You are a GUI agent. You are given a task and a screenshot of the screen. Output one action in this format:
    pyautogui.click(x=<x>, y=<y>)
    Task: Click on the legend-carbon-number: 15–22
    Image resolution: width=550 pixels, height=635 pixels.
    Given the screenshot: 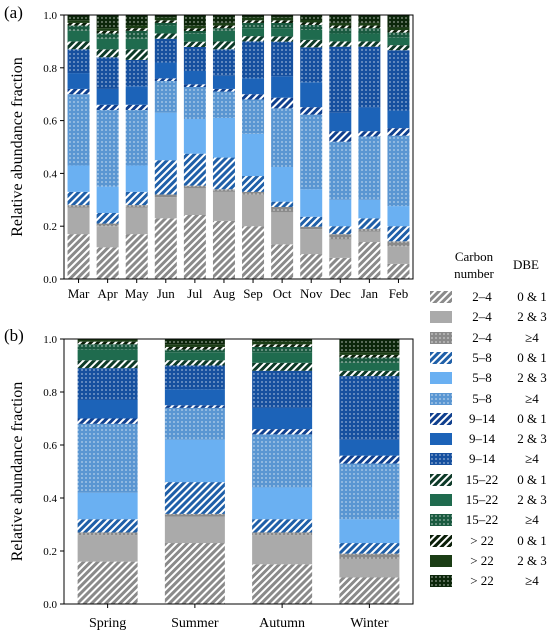 What is the action you would take?
    pyautogui.click(x=482, y=479)
    